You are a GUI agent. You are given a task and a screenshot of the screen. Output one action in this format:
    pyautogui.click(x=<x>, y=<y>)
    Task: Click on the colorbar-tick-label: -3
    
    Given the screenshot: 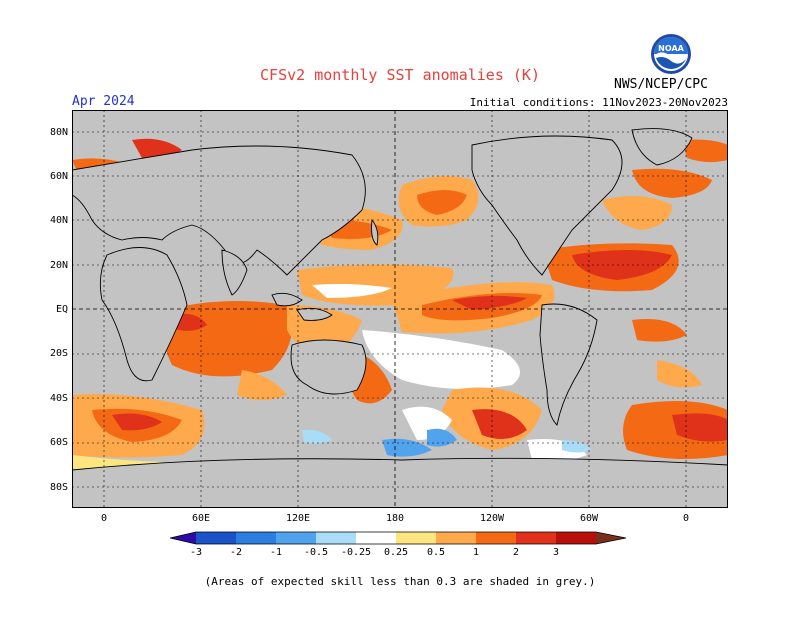 What is the action you would take?
    pyautogui.click(x=196, y=552)
    